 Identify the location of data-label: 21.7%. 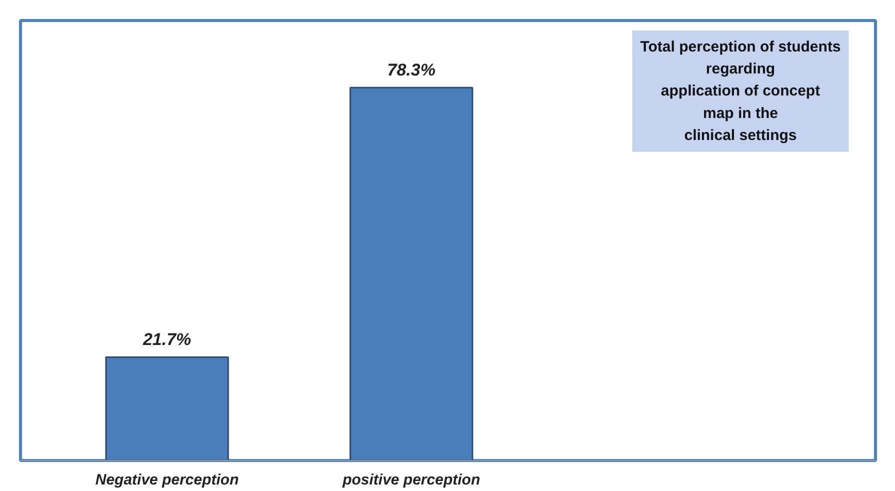
(167, 340).